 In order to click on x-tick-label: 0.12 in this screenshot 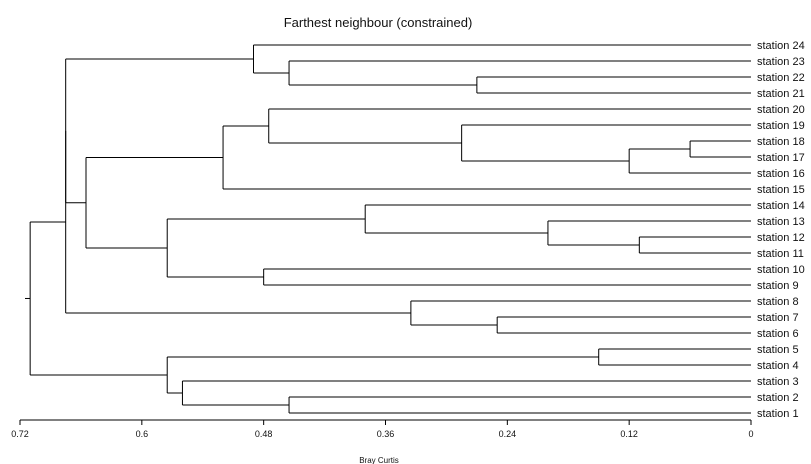, I will do `click(629, 434)`.